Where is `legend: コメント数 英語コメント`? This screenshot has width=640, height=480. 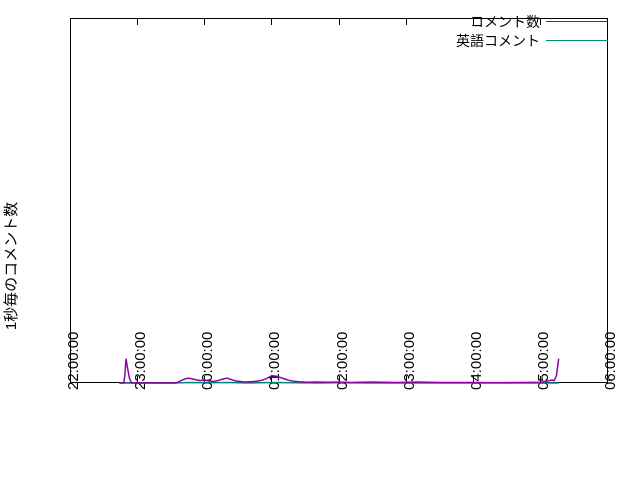 legend: コメント数 英語コメント is located at coordinates (519, 31).